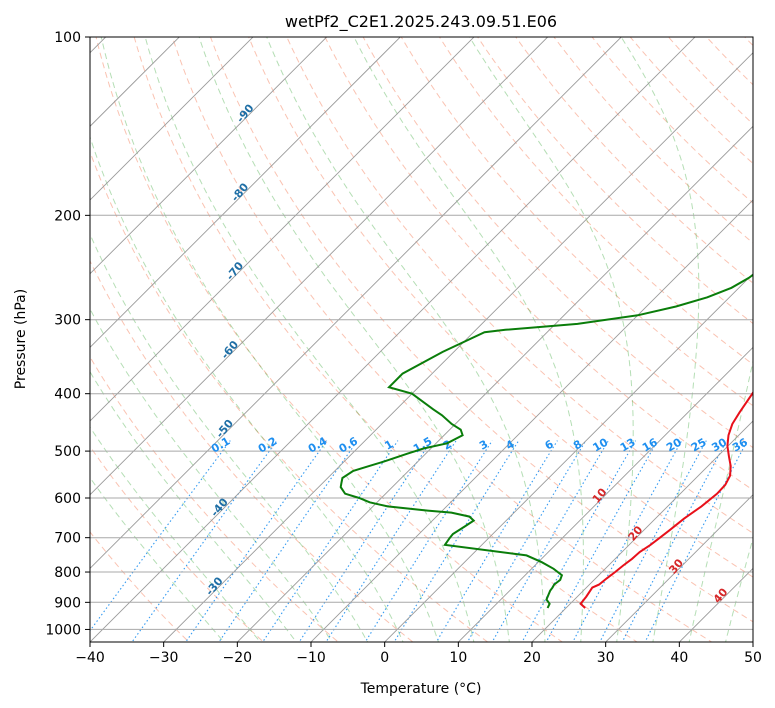  Describe the element at coordinates (311, 658) in the screenshot. I see `x-tick-label: −10` at that location.